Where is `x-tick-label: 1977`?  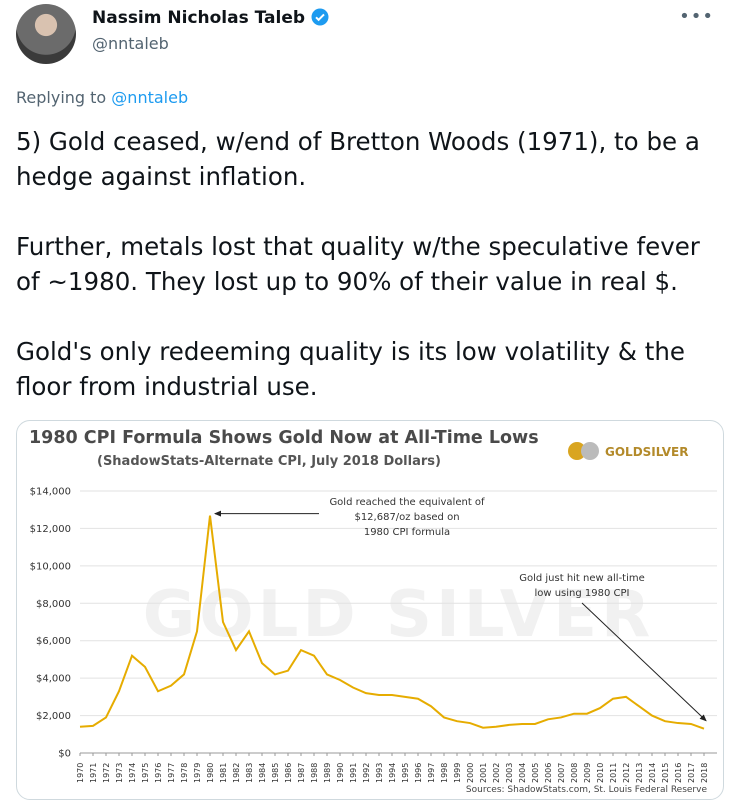
x-tick-label: 1977 is located at coordinates (171, 773).